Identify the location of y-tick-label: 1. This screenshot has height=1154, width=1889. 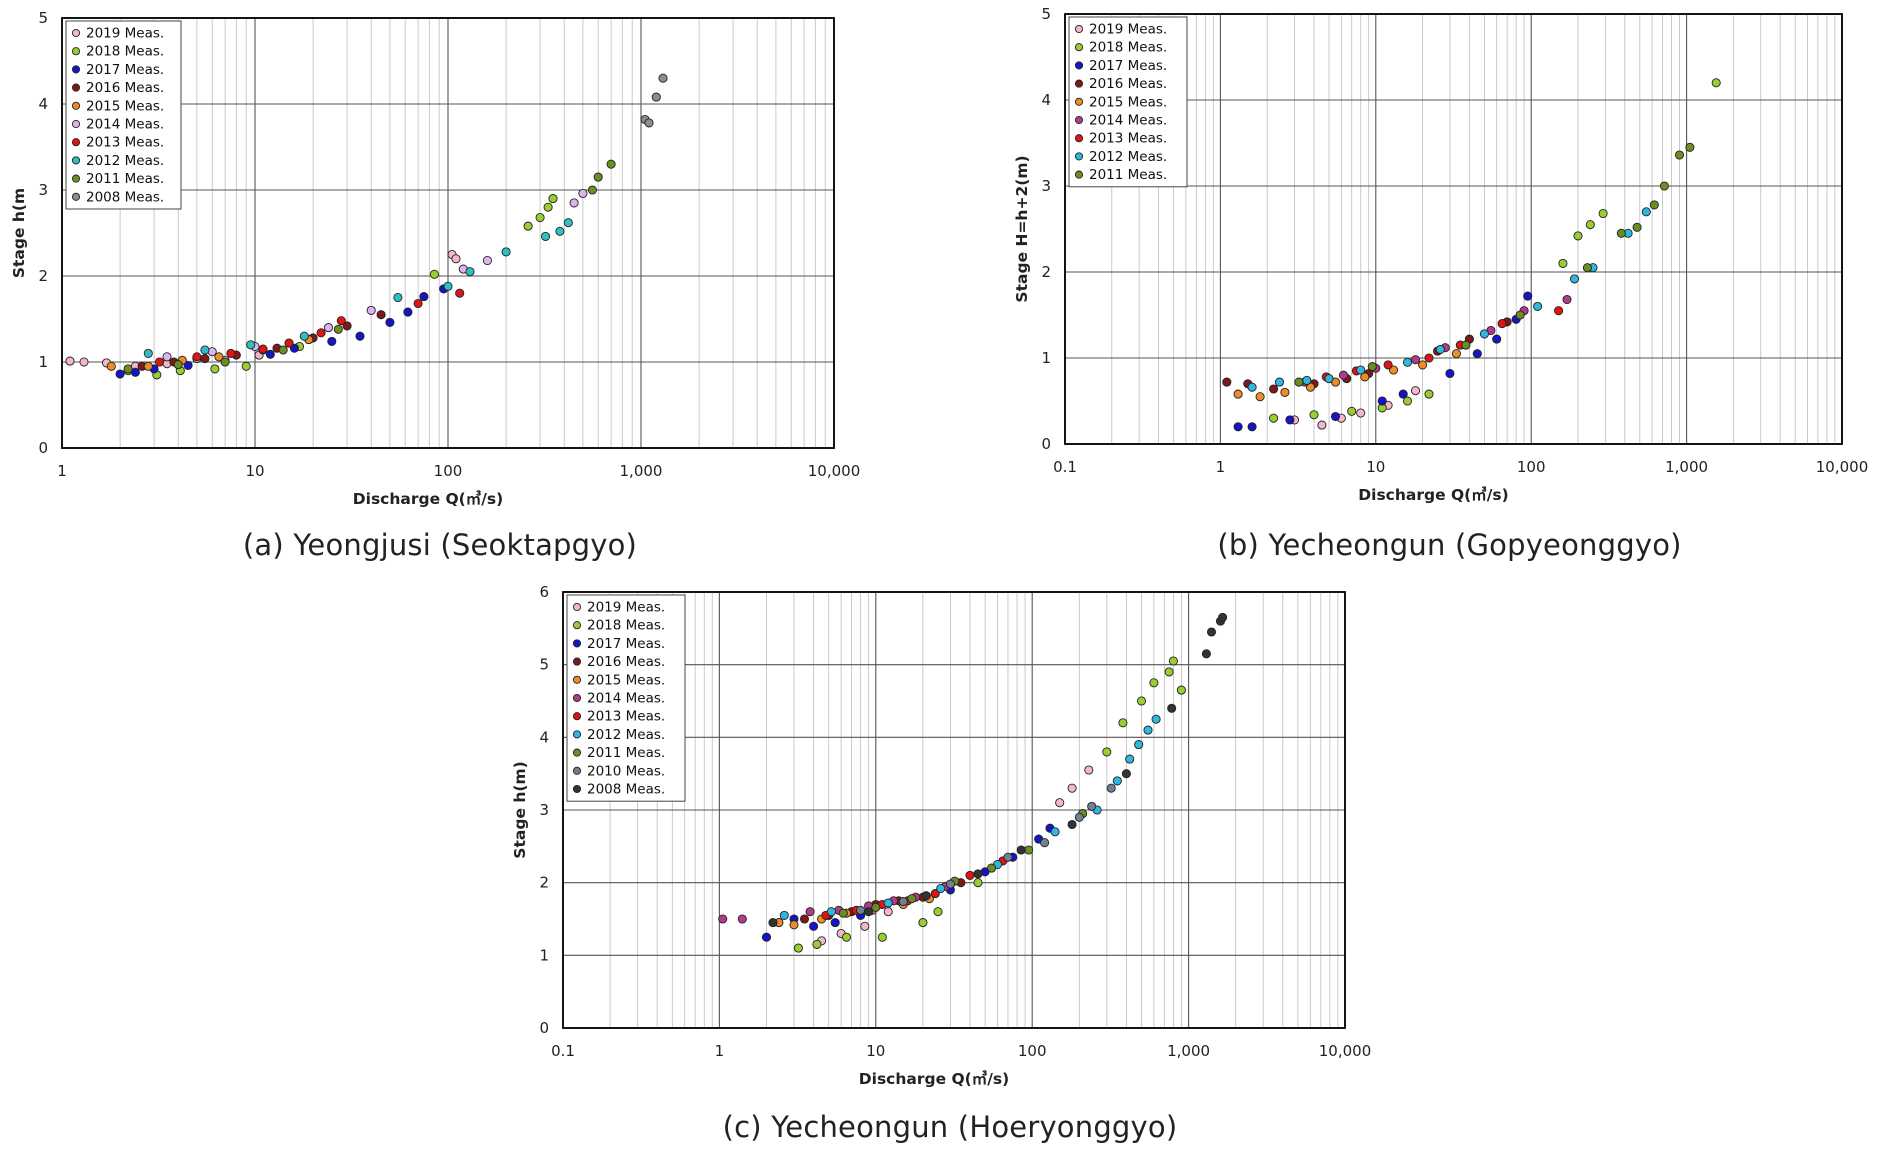
(43, 362).